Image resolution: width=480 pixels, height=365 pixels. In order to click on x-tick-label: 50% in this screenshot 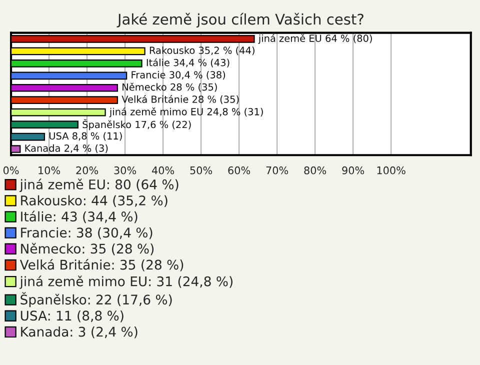, I will do `click(201, 170)`.